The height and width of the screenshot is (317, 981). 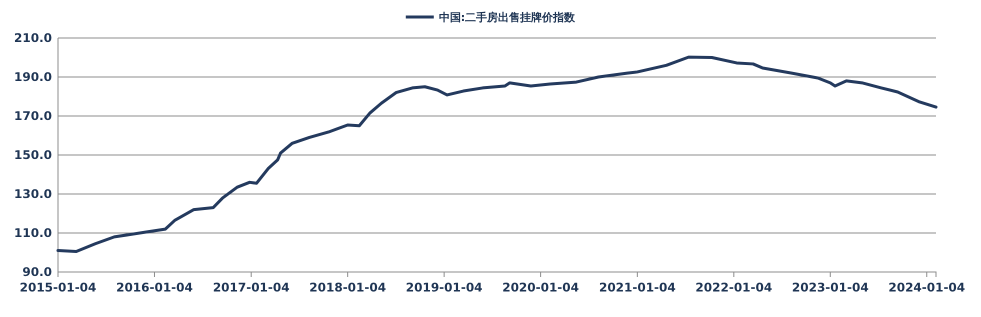 What do you see at coordinates (927, 287) in the screenshot?
I see `x-tick-label: 2024-01-04` at bounding box center [927, 287].